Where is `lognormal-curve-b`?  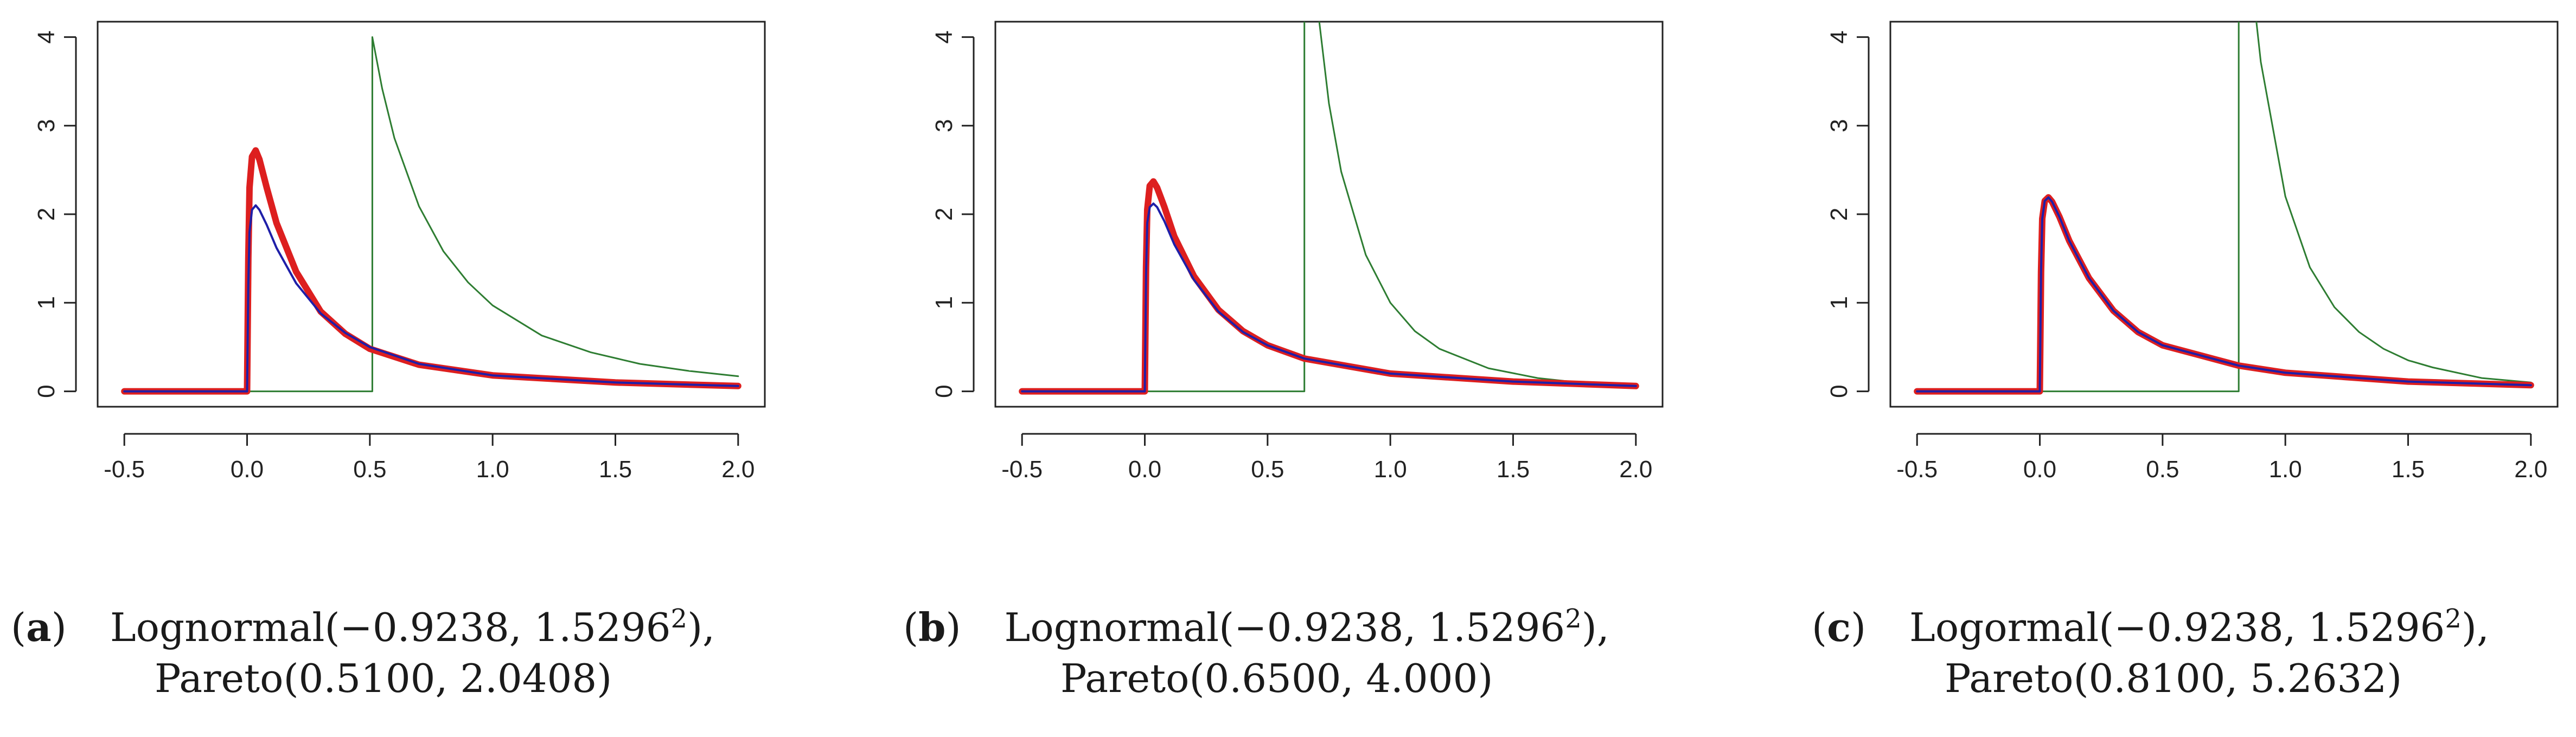 lognormal-curve-b is located at coordinates (1329, 286).